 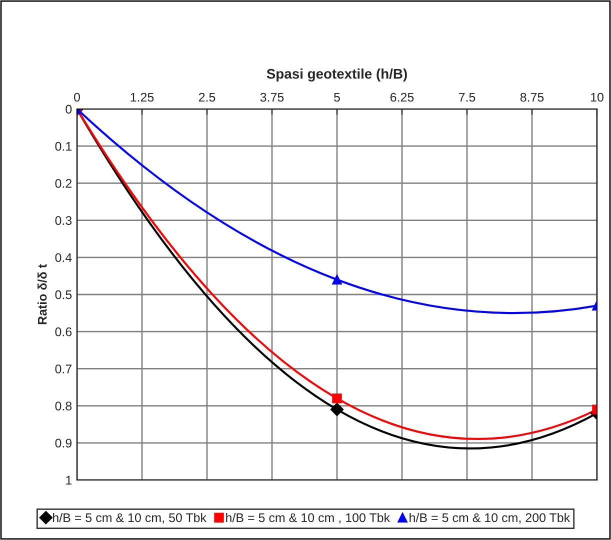 What do you see at coordinates (402, 97) in the screenshot?
I see `x-tick-label: 6.25` at bounding box center [402, 97].